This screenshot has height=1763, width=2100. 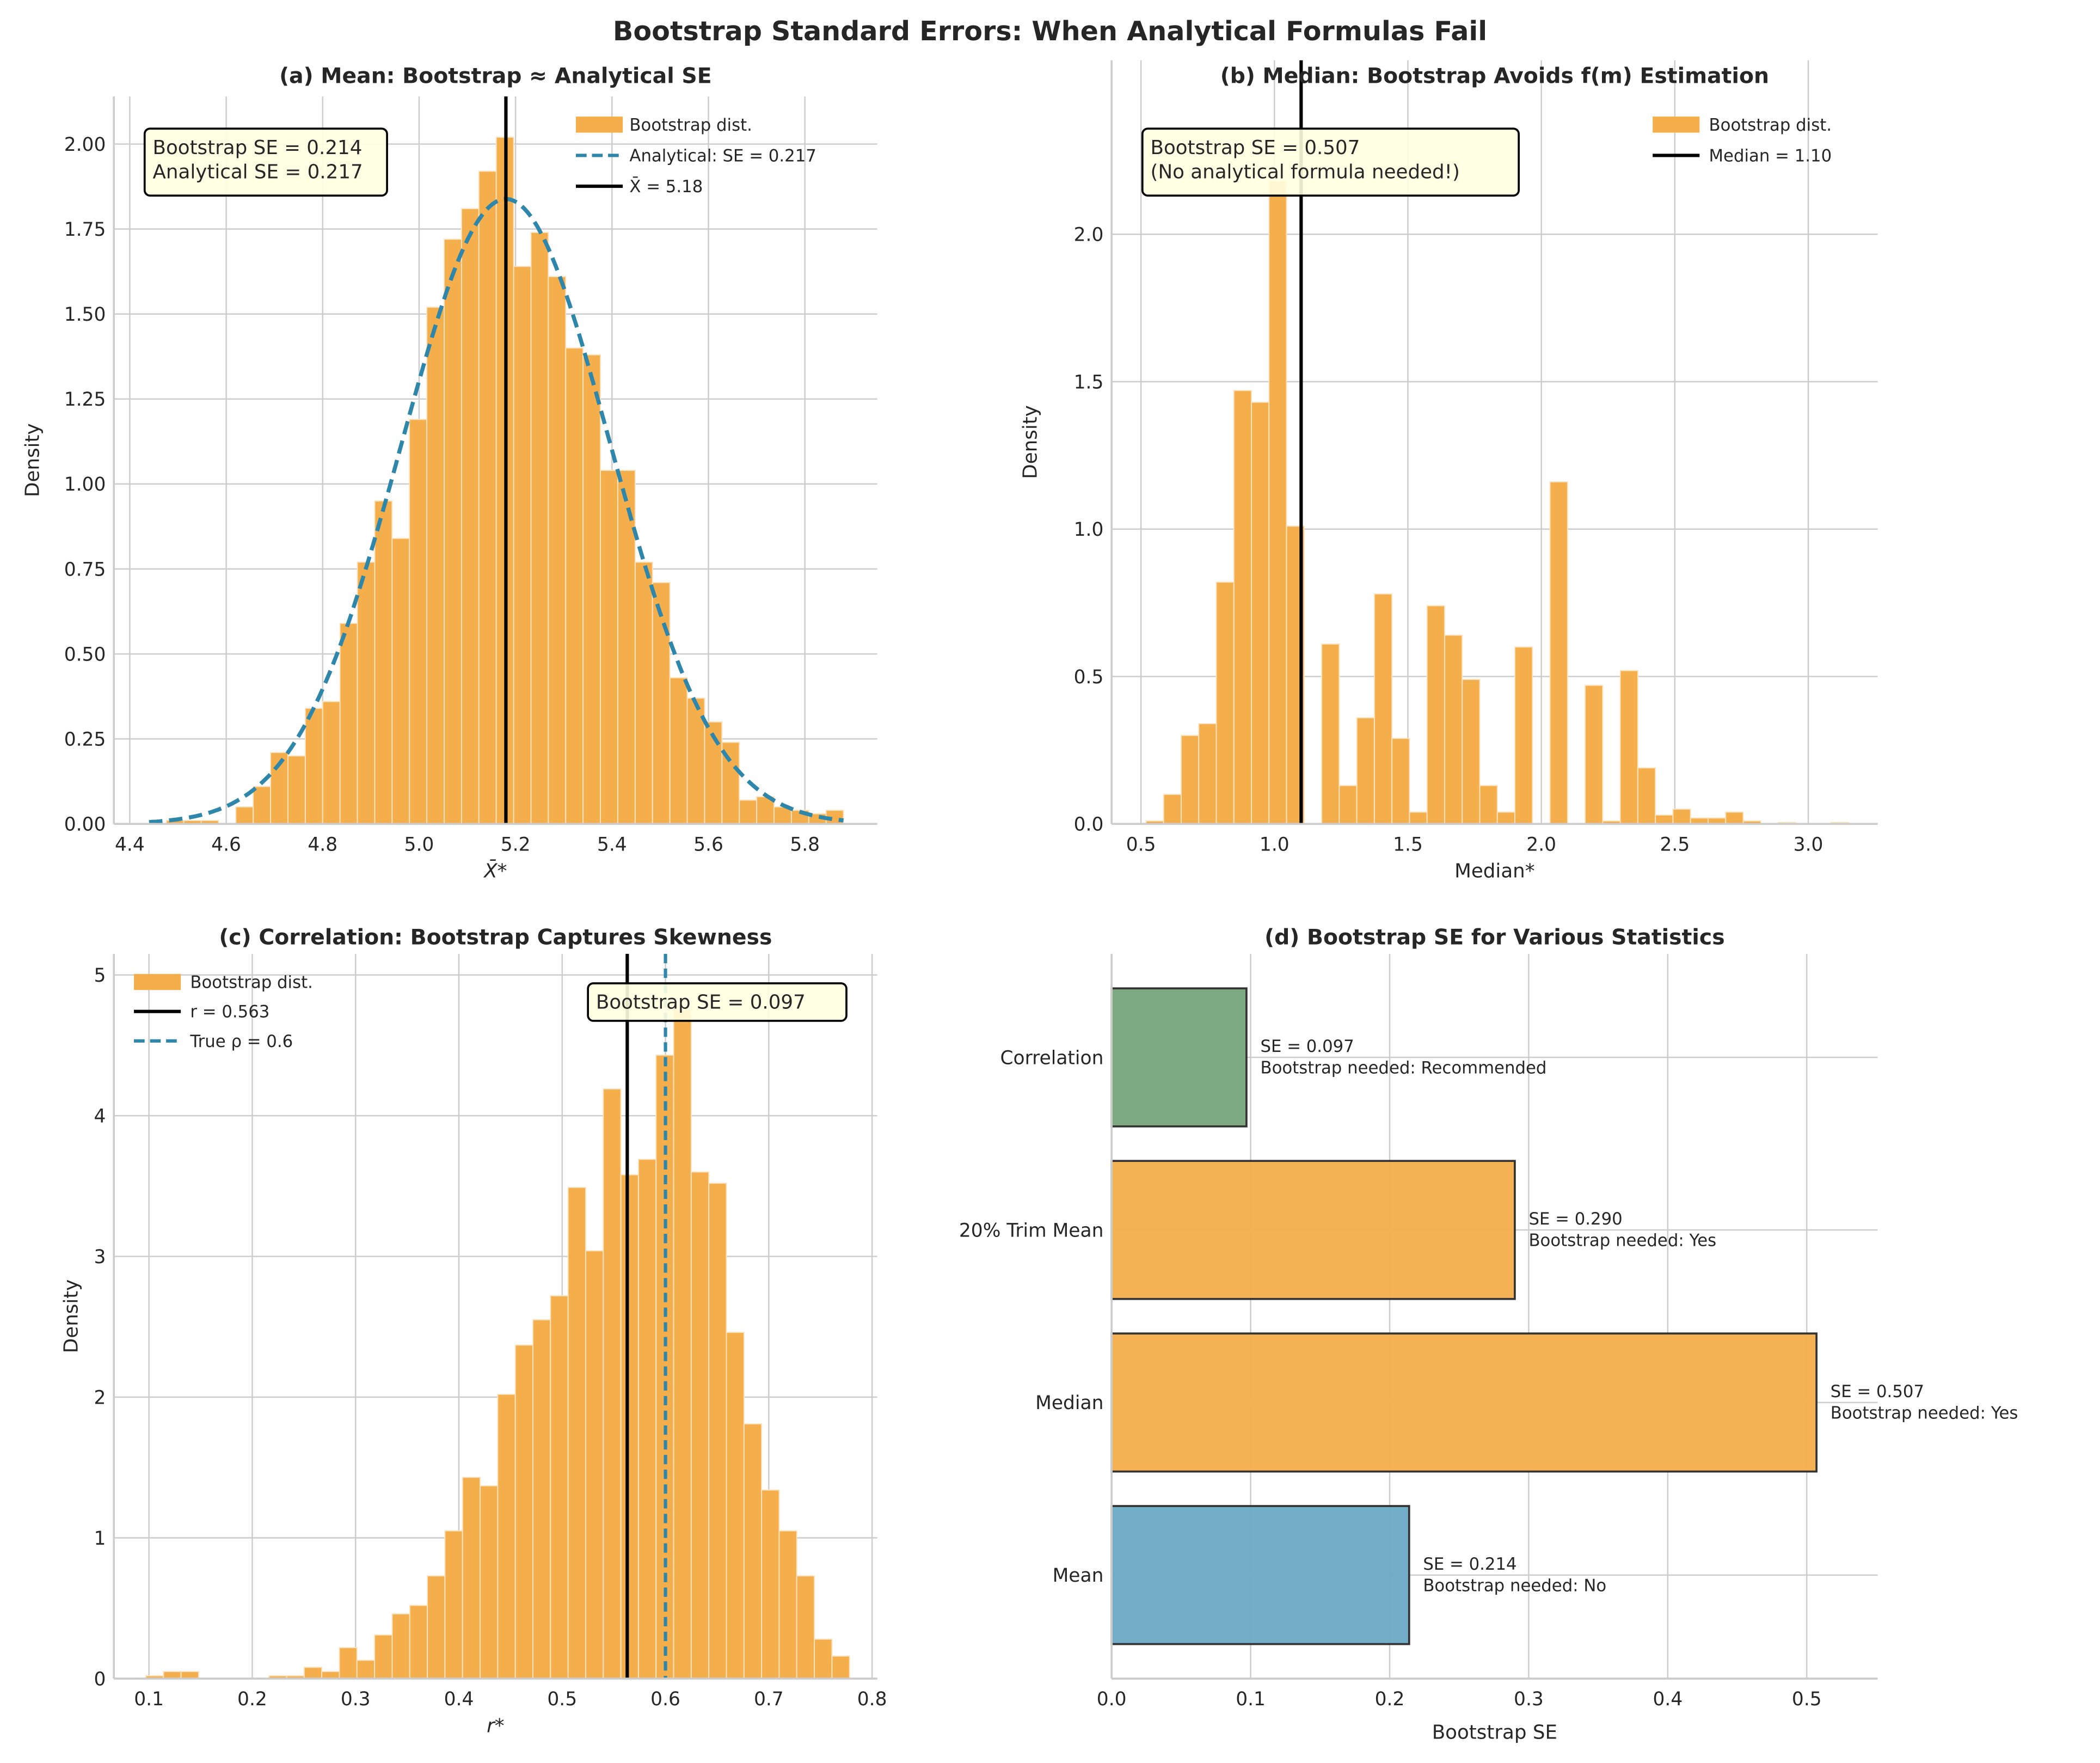 I want to click on annotation-box: Bootstrap SE = 0.097, so click(x=717, y=1002).